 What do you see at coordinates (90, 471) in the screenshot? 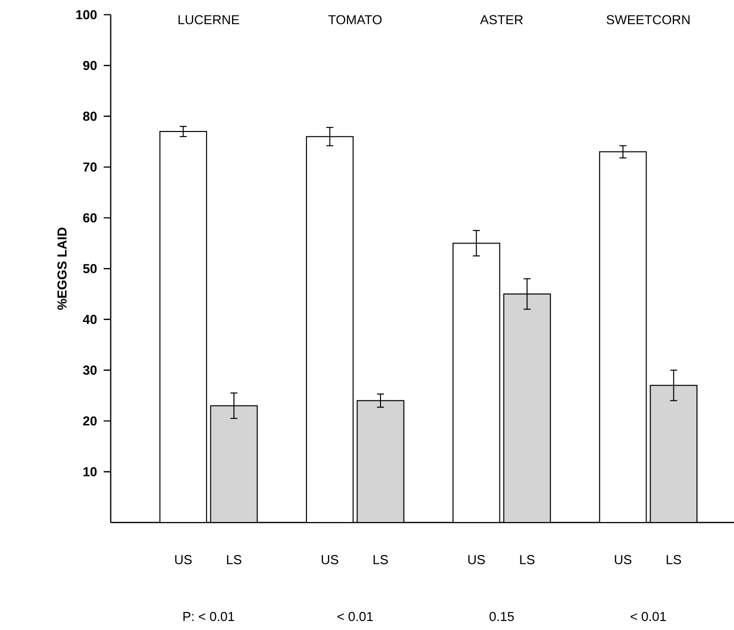
I see `y-tick-label: 10` at bounding box center [90, 471].